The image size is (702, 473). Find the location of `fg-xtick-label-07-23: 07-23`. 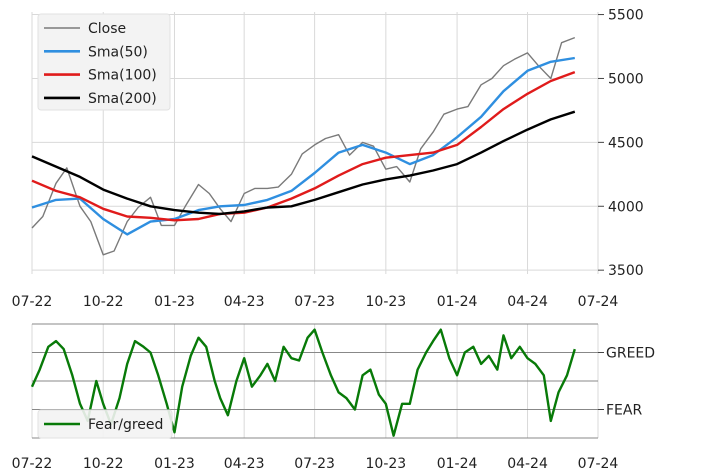

fg-xtick-label-07-23: 07-23 is located at coordinates (314, 464).